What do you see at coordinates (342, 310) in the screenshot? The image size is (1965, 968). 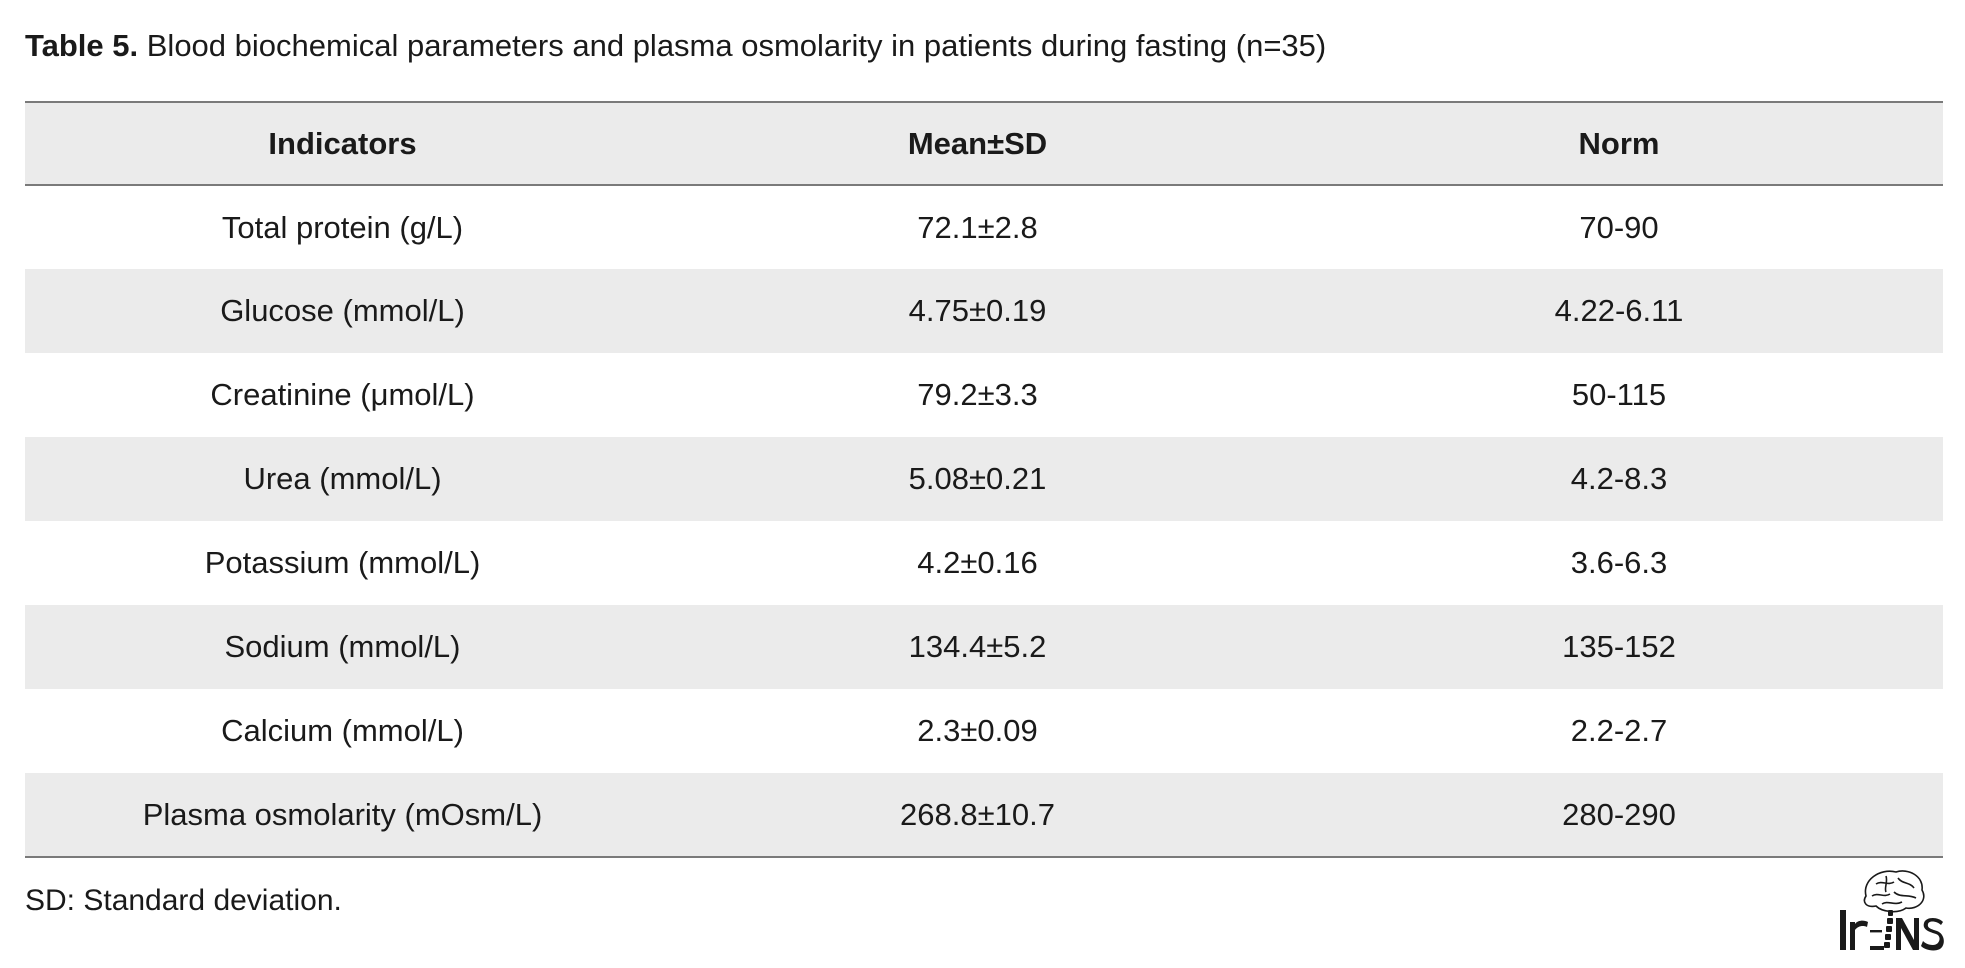 I see `cell-indicator: Glucose (mmol/L)` at bounding box center [342, 310].